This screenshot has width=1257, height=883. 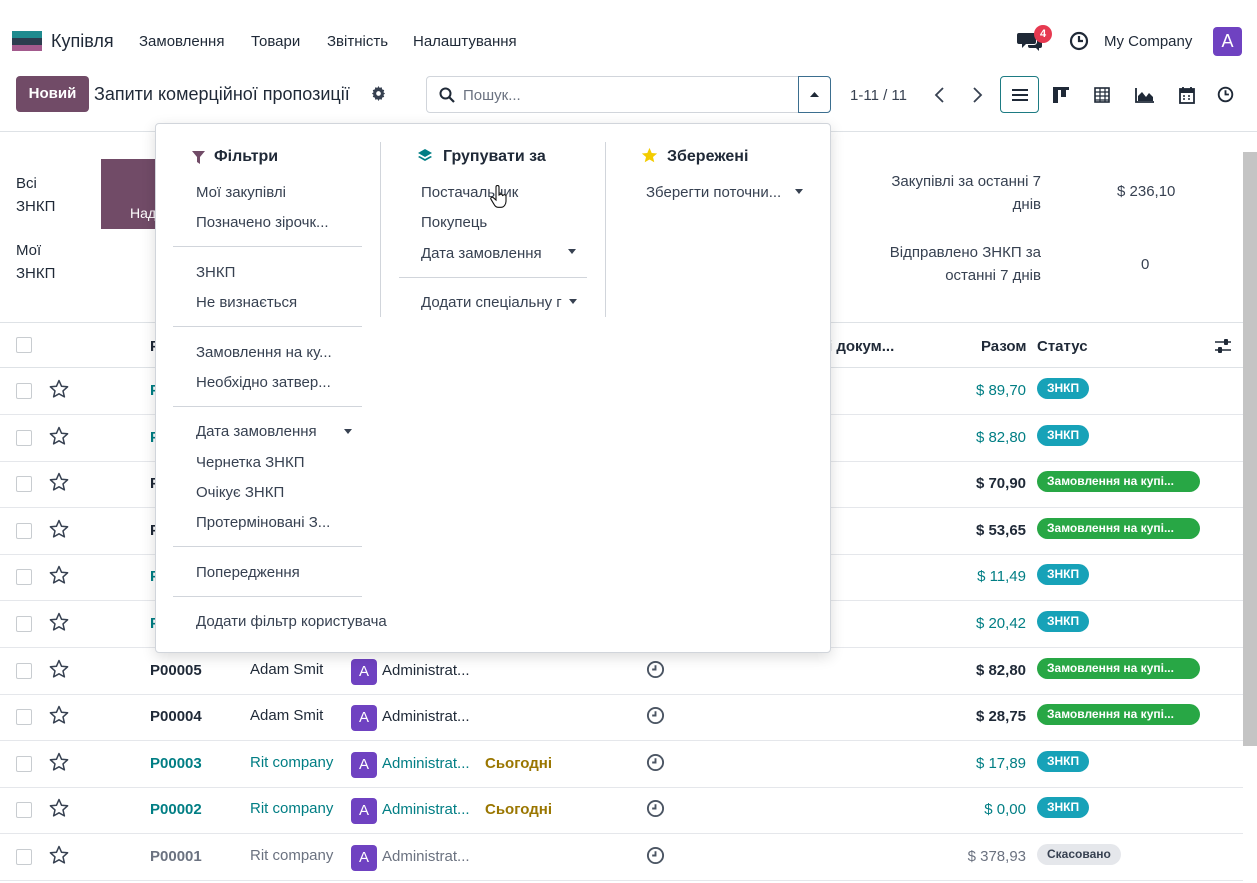 I want to click on filter-waiting-rfq: Очікує ЗНКП, so click(x=240, y=492).